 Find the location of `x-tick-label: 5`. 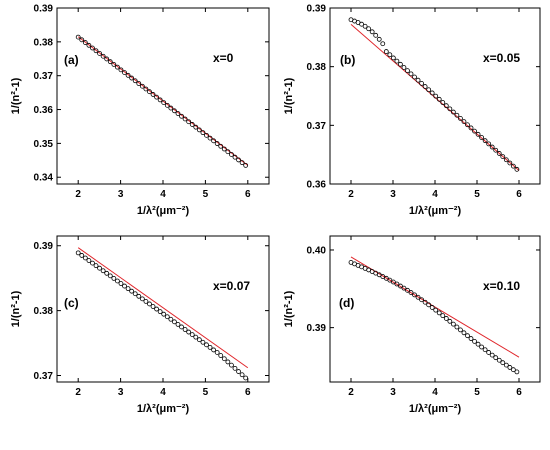

x-tick-label: 5 is located at coordinates (477, 194).